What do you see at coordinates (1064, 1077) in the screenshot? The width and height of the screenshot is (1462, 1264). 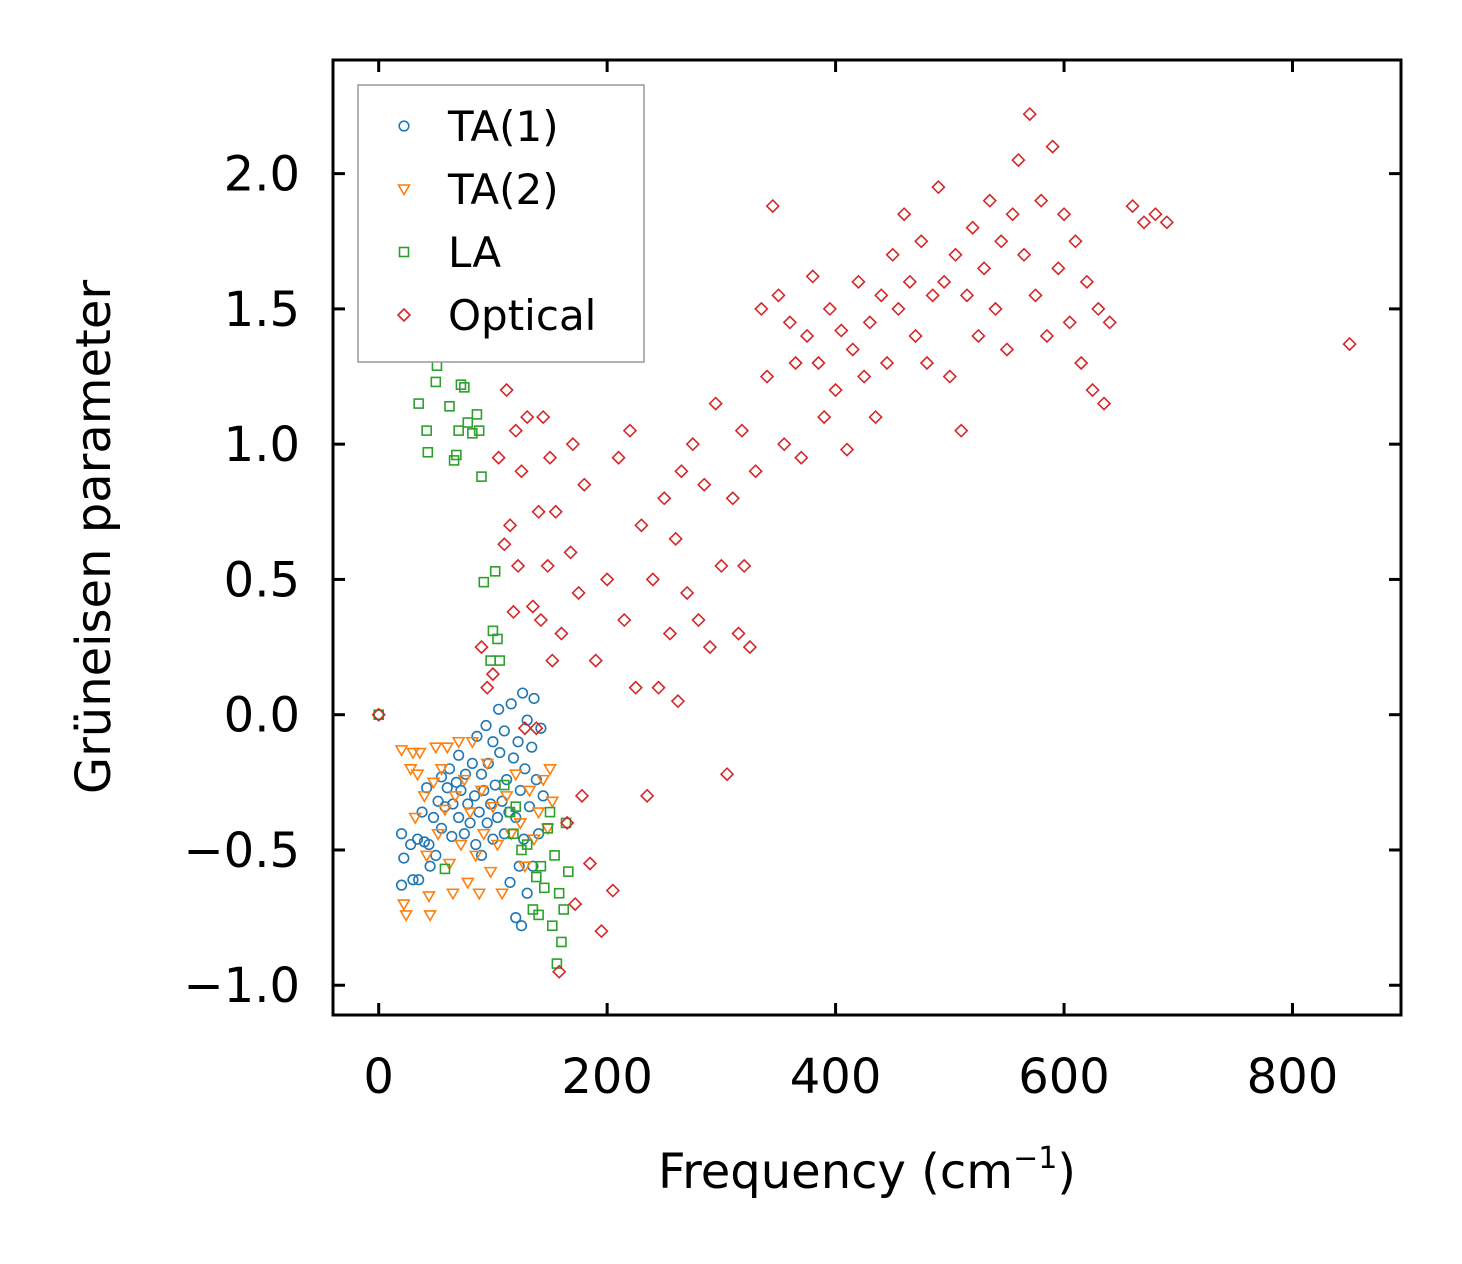 I see `x-tick-label: 600` at bounding box center [1064, 1077].